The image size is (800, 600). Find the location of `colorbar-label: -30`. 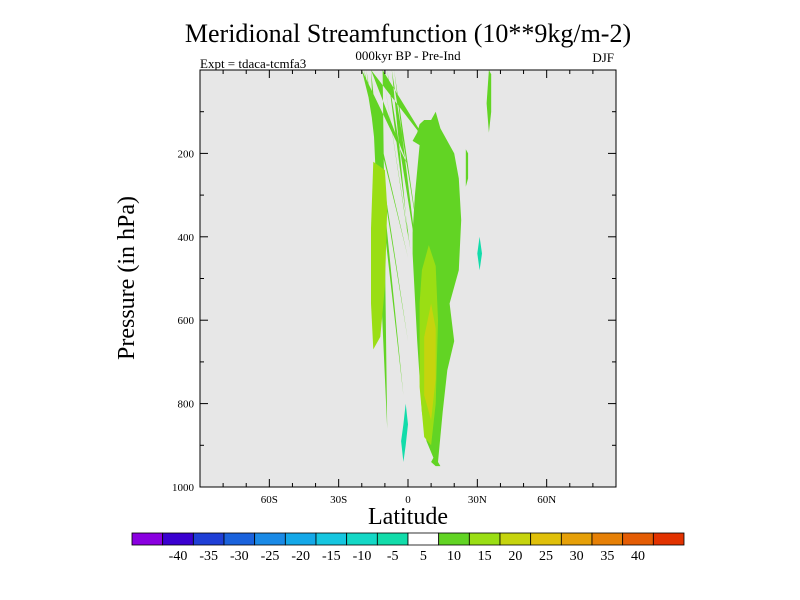

colorbar-label: -30 is located at coordinates (239, 556).